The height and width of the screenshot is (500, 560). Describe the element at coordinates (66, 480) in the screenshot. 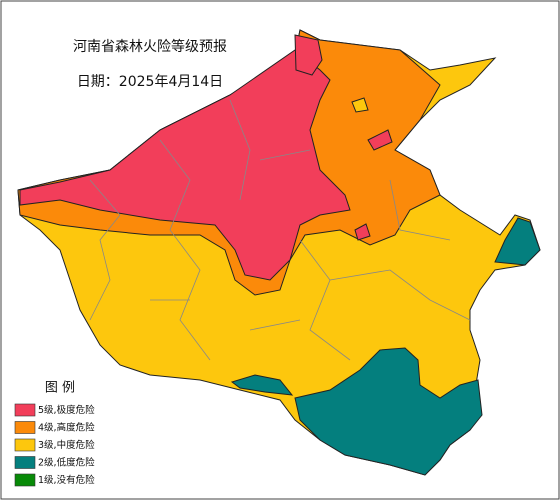

I see `legend-label: 1级,没有危险` at that location.